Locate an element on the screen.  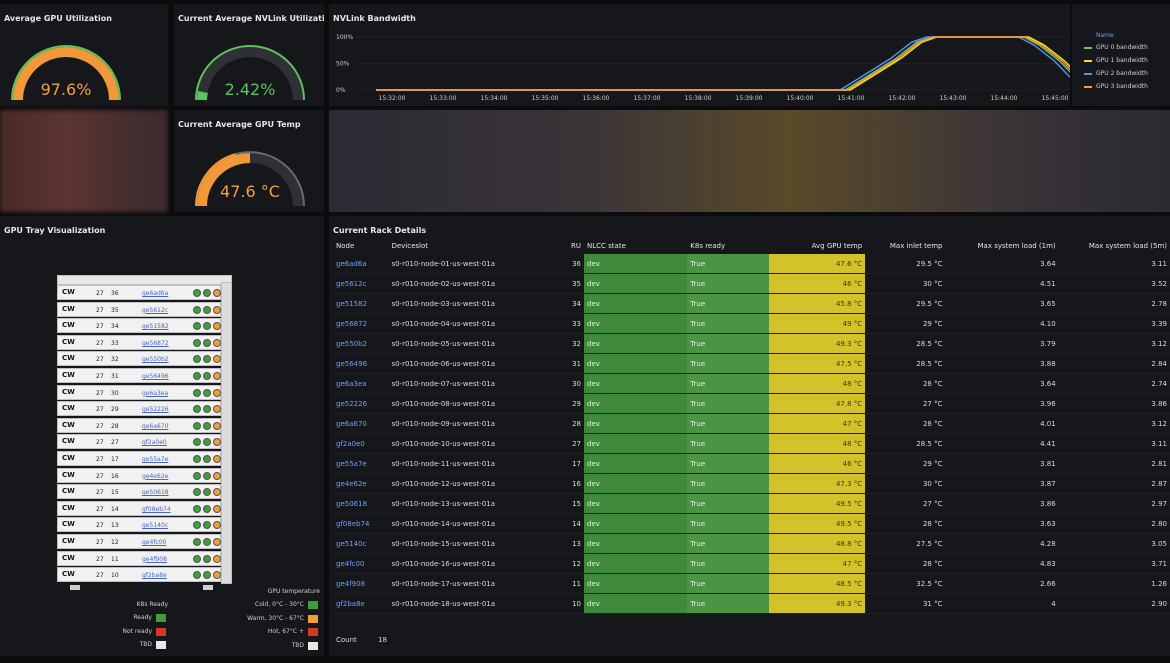
column-header: NLCC state is located at coordinates (606, 246).